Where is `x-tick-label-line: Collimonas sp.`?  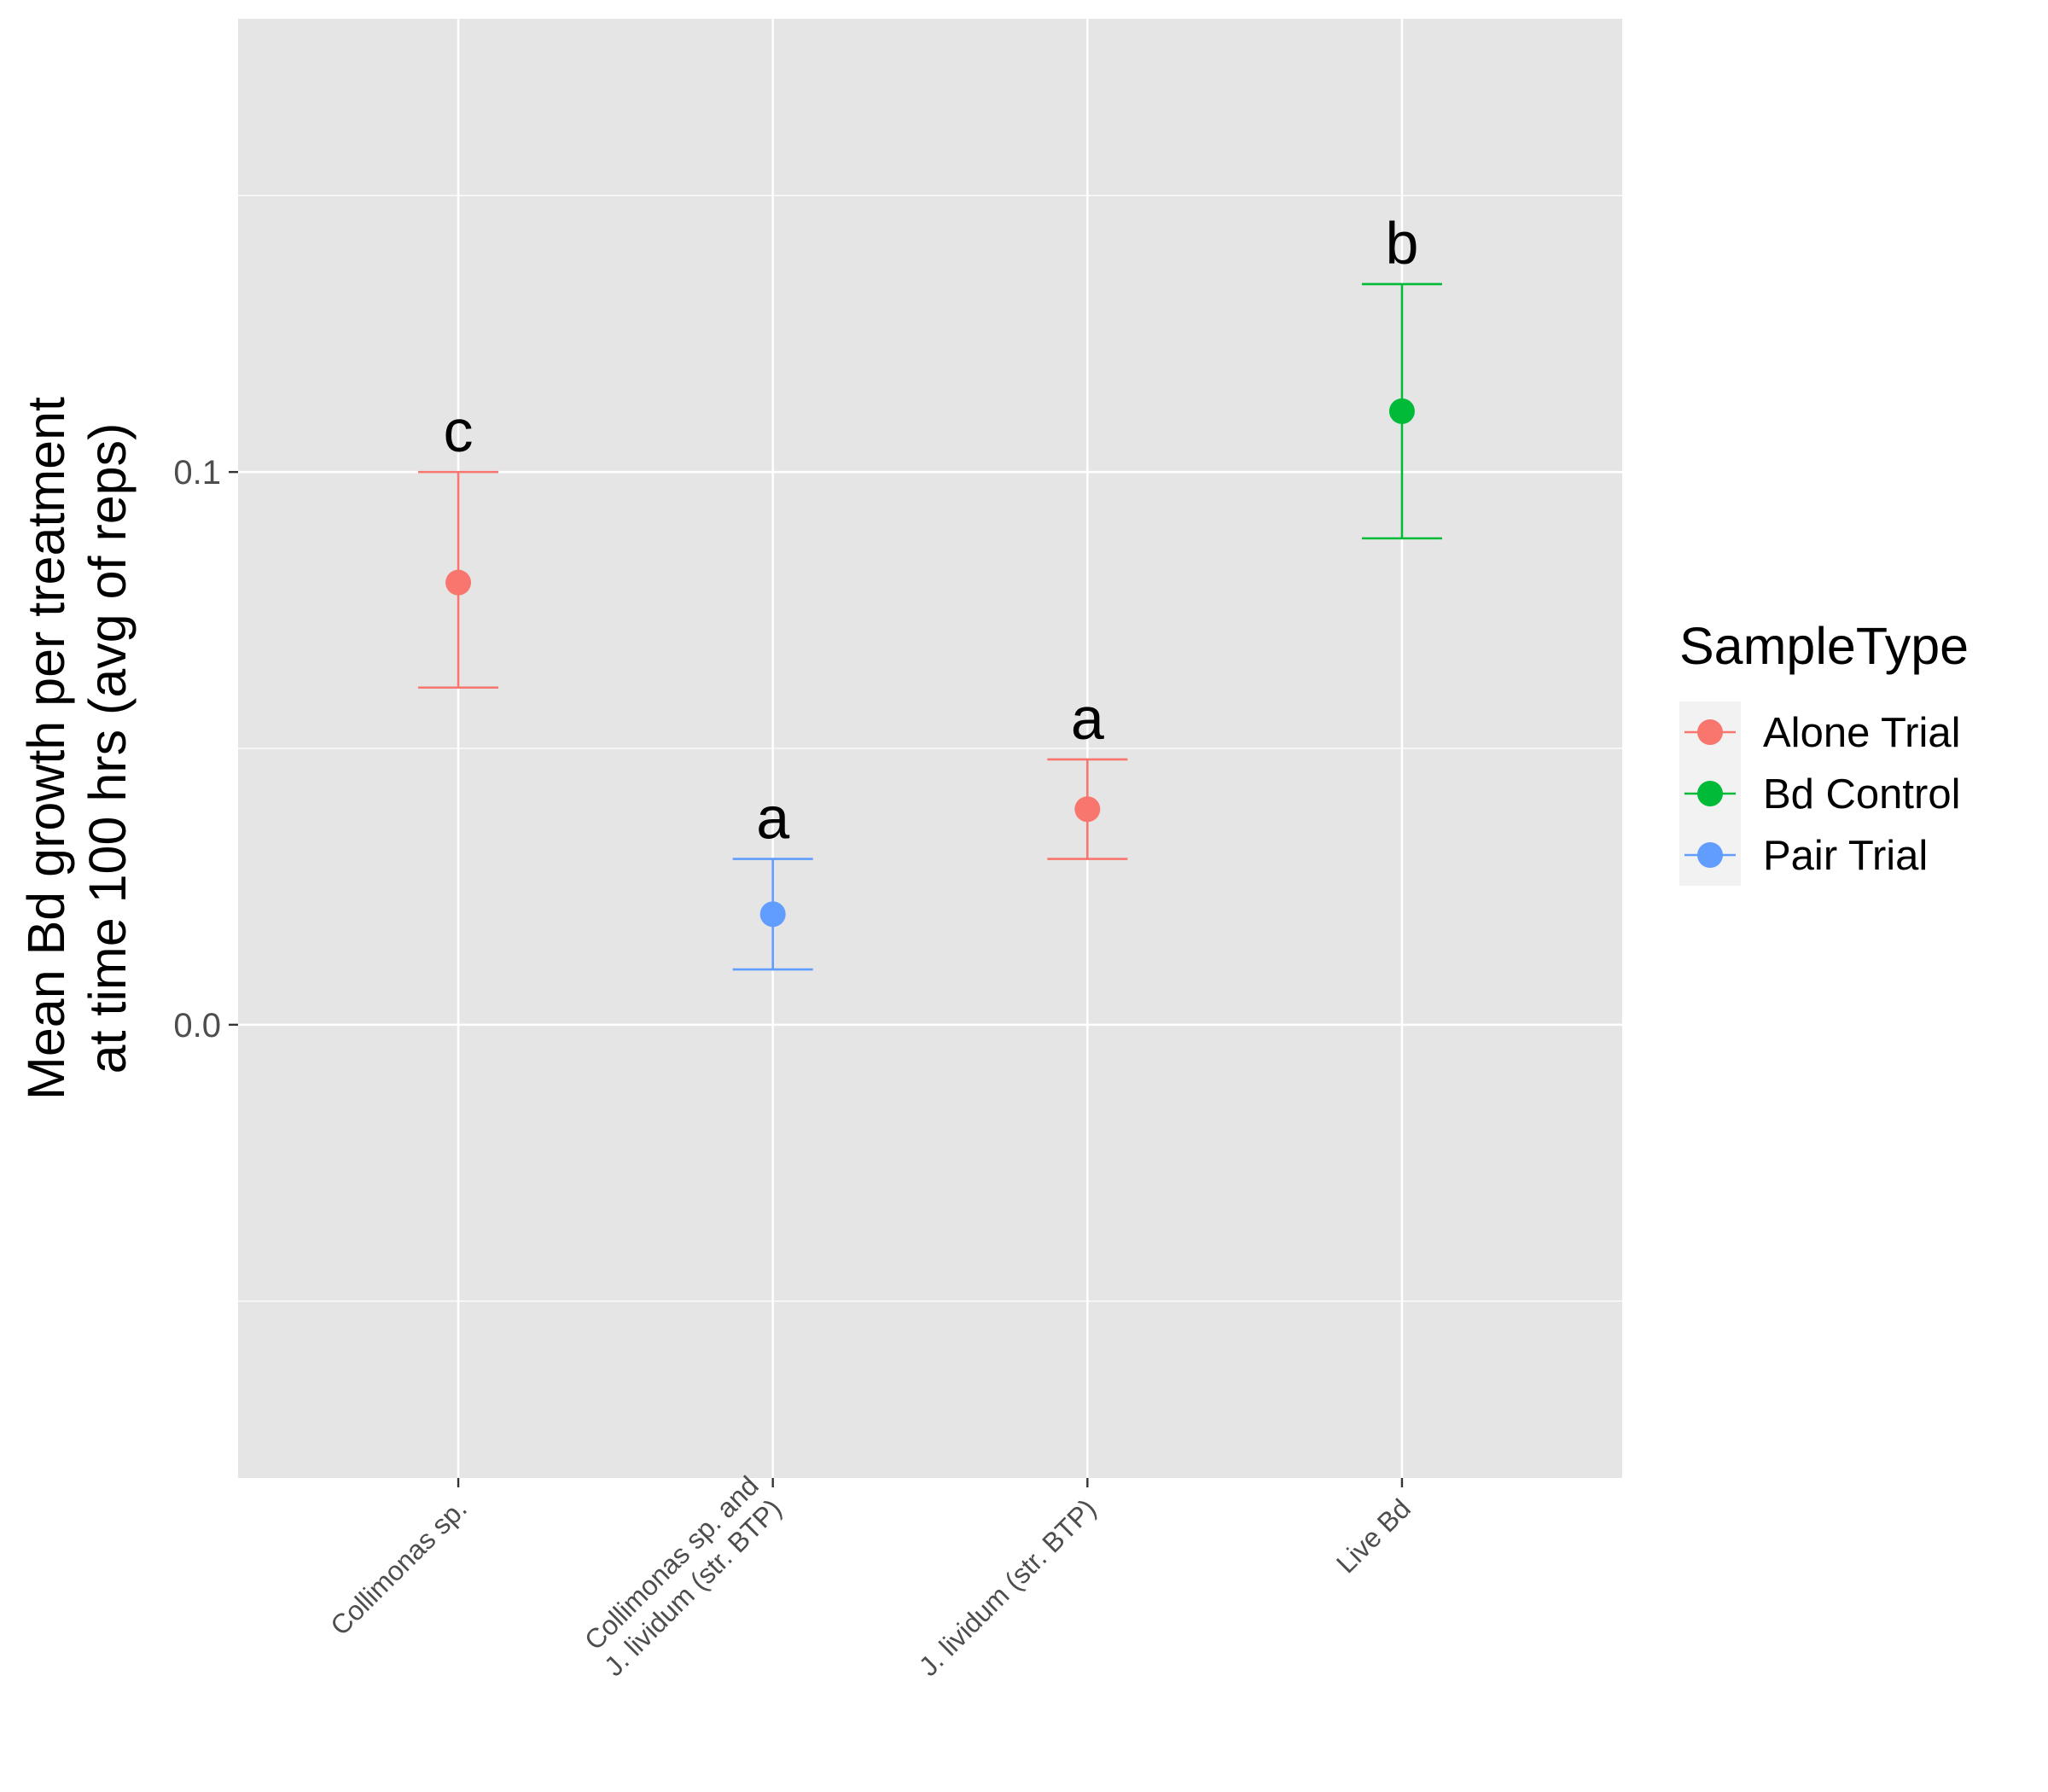
x-tick-label-line: Collimonas sp. is located at coordinates (398, 1566).